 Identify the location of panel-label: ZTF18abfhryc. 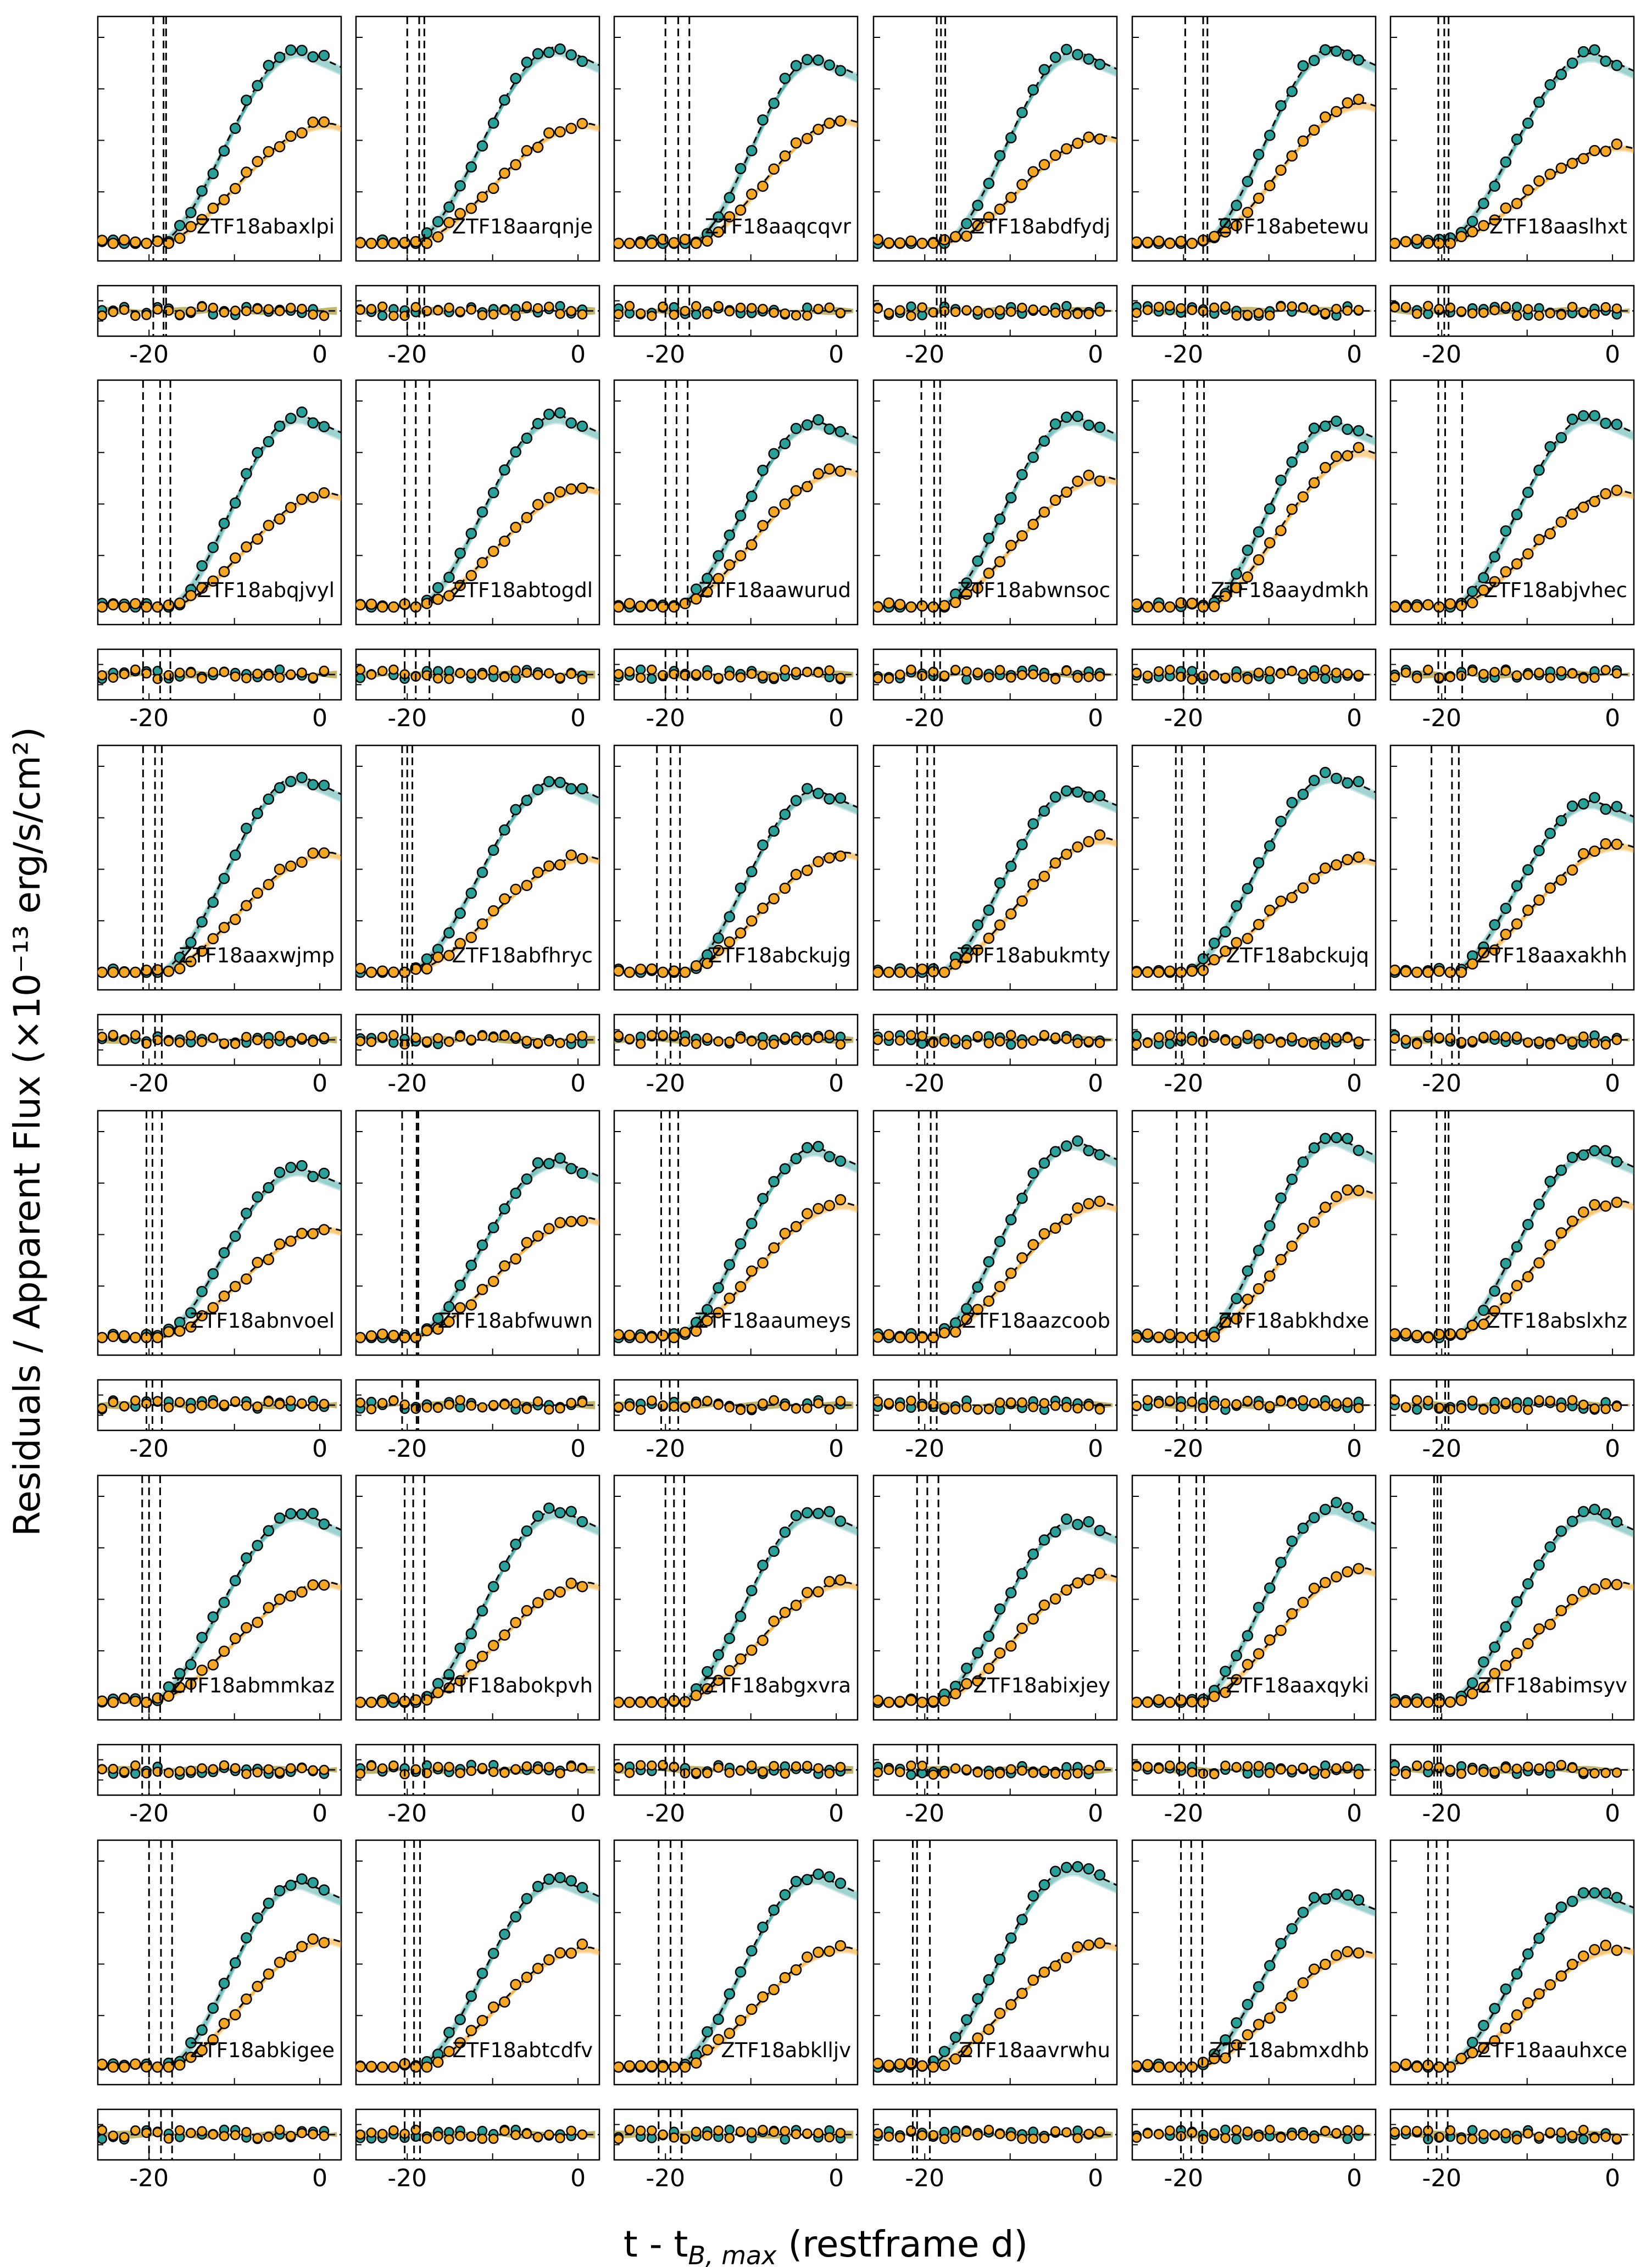
(522, 955).